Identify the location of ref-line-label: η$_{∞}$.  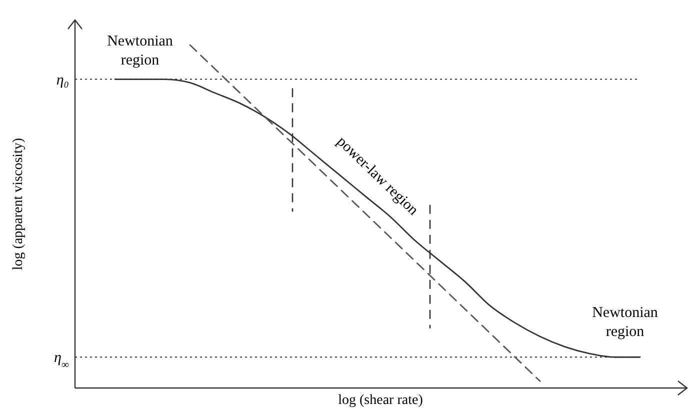
(62, 360).